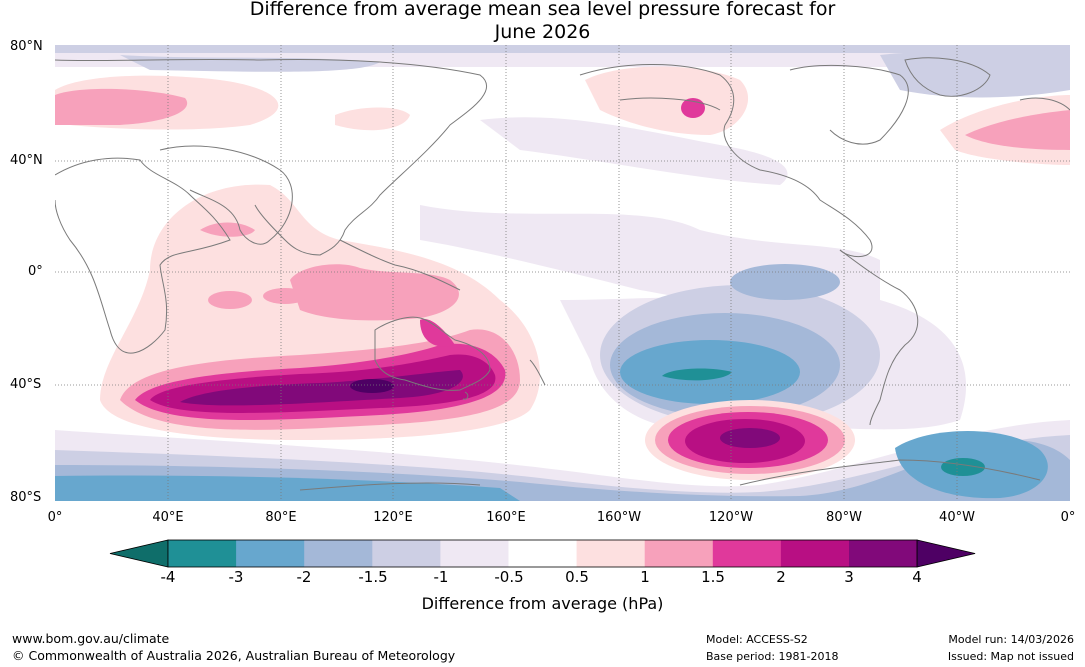  I want to click on colorbar-tick: 2, so click(781, 577).